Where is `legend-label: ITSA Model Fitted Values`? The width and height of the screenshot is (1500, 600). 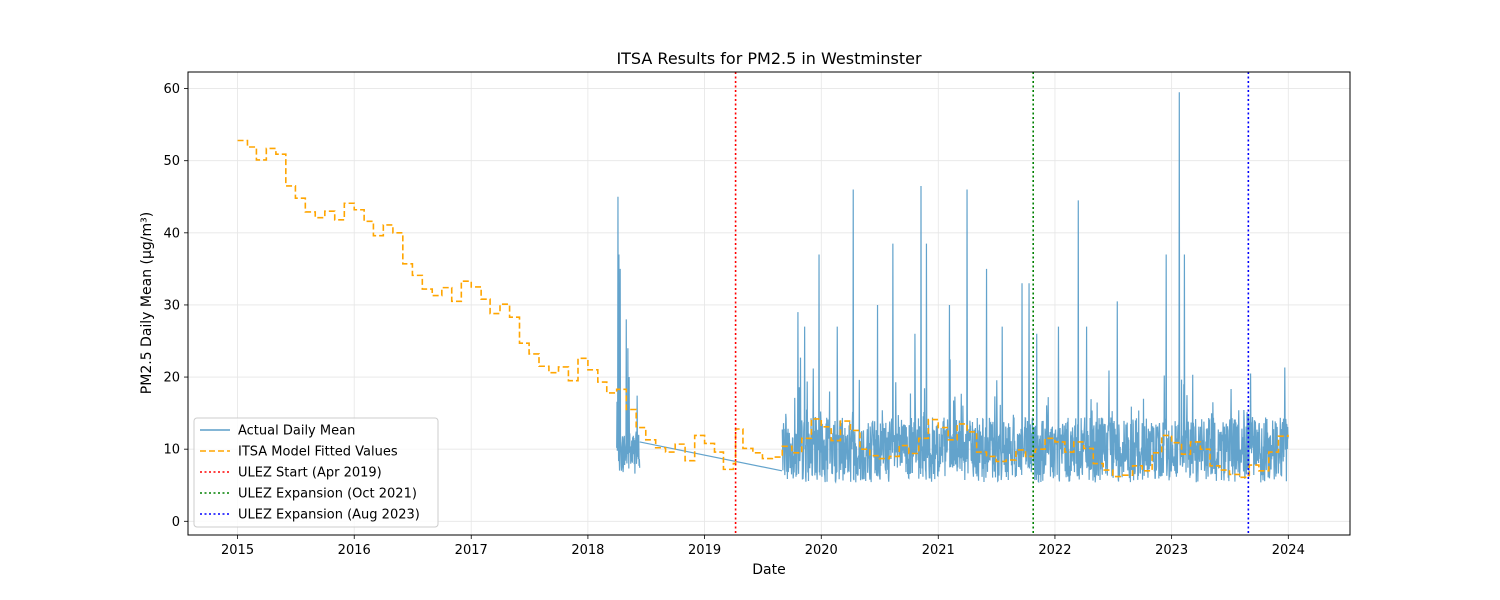
legend-label: ITSA Model Fitted Values is located at coordinates (318, 452).